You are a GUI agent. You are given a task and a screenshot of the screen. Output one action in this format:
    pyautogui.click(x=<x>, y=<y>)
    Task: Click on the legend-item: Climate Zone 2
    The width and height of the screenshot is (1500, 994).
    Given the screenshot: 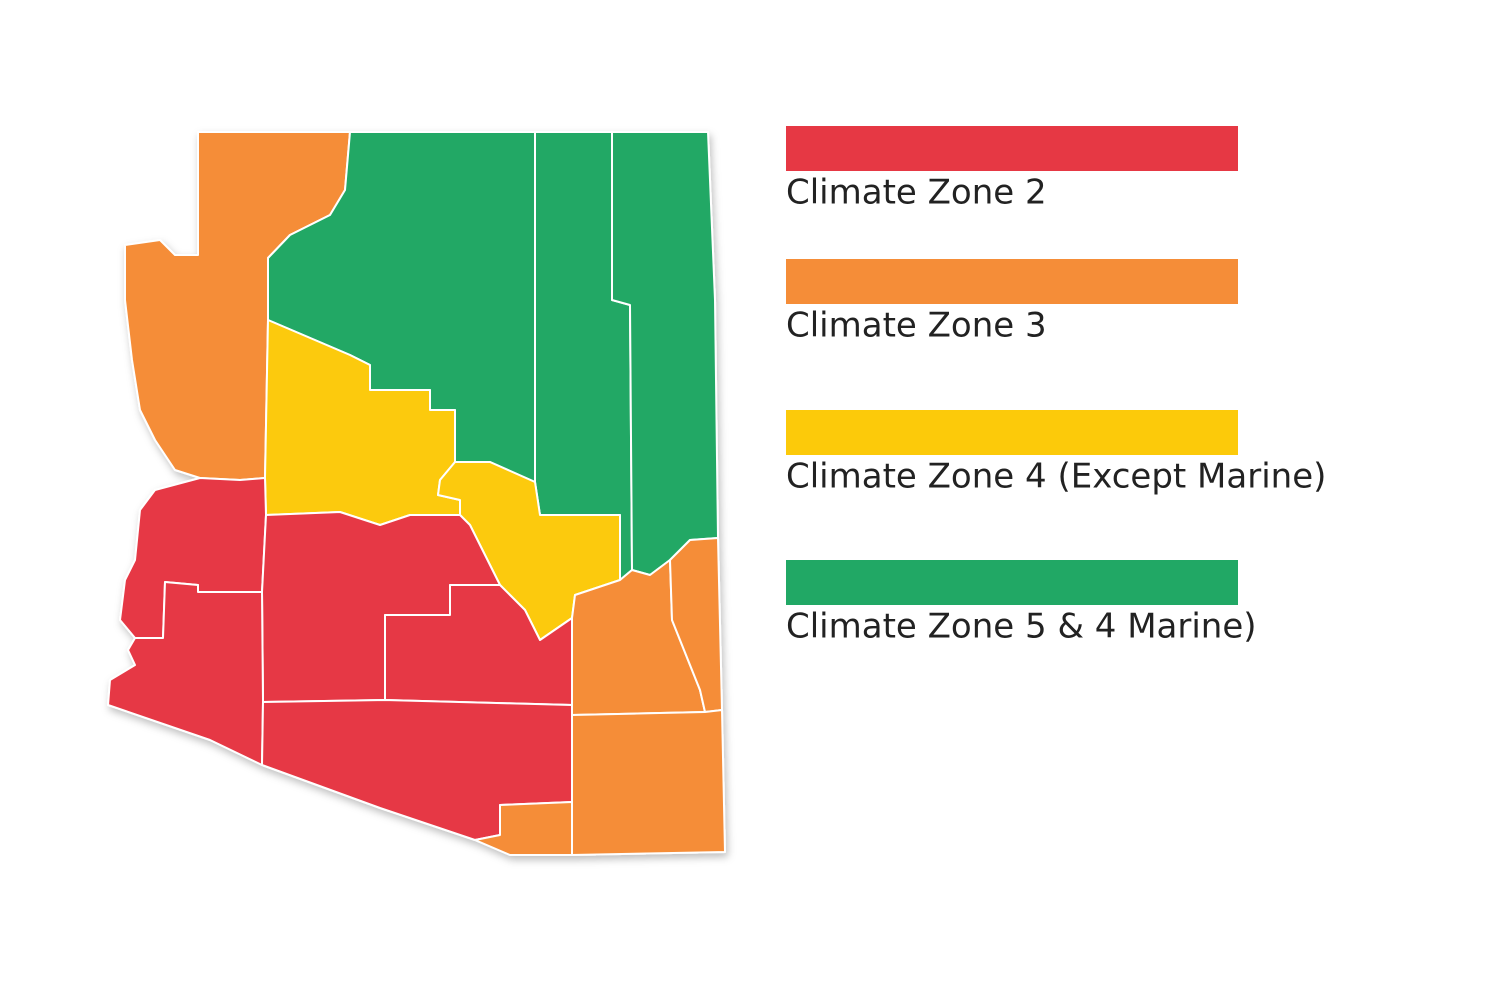 What is the action you would take?
    pyautogui.click(x=1012, y=169)
    